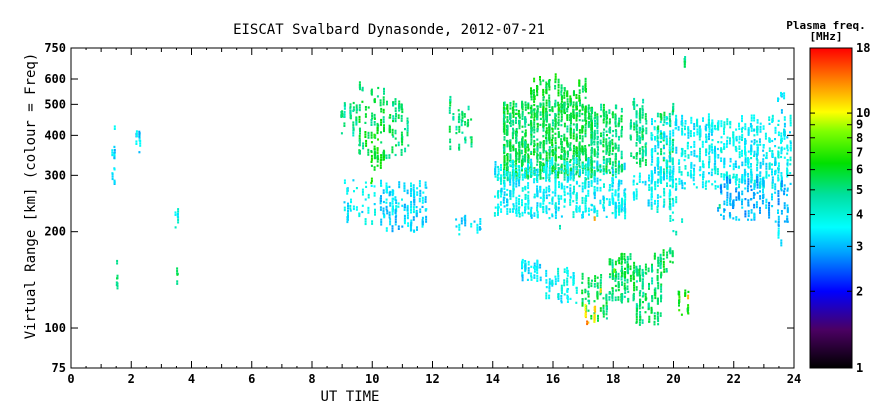 This screenshot has height=420, width=880. Describe the element at coordinates (663, 124) in the screenshot. I see `data-point-c19` at that location.